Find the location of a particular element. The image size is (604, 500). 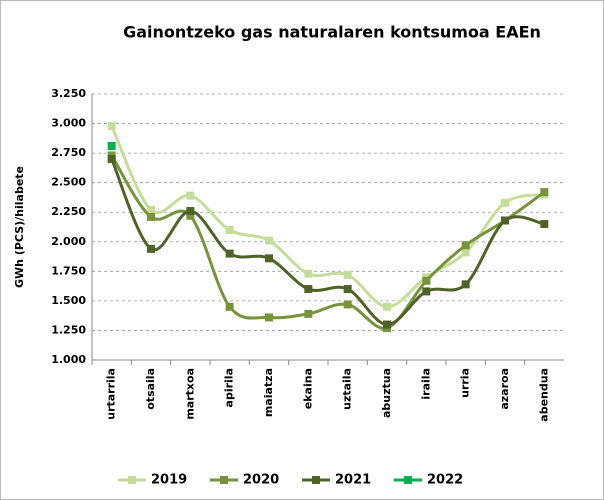

y-tick-label: 1.500 is located at coordinates (68, 300).